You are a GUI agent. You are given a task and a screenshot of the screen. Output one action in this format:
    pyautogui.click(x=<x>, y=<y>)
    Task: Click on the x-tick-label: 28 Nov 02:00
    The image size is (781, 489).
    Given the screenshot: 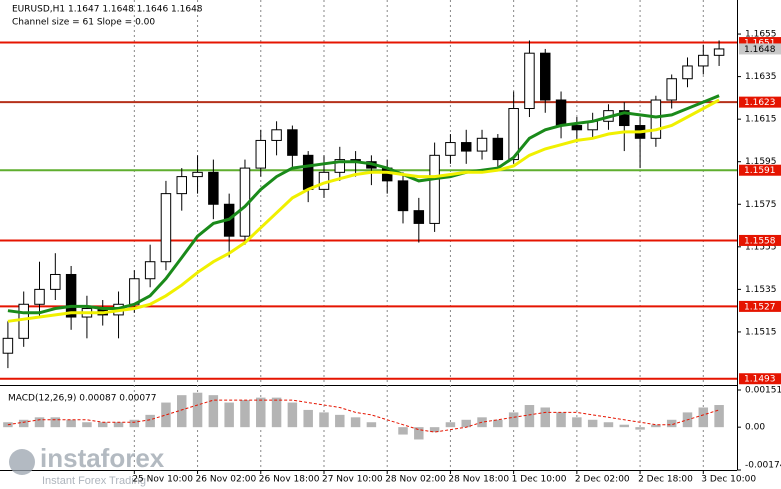 What is the action you would take?
    pyautogui.click(x=415, y=480)
    